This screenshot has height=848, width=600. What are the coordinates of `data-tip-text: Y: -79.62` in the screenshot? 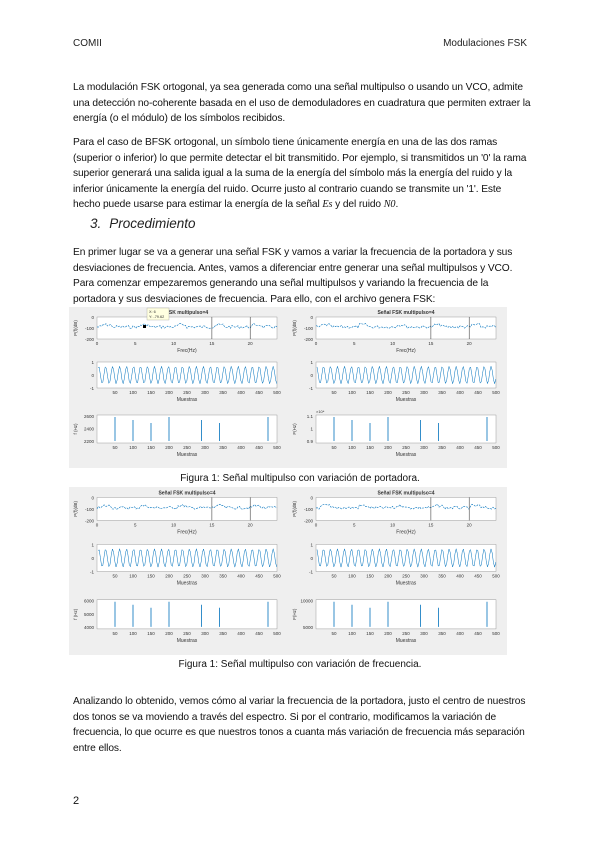 It's located at (156, 317).